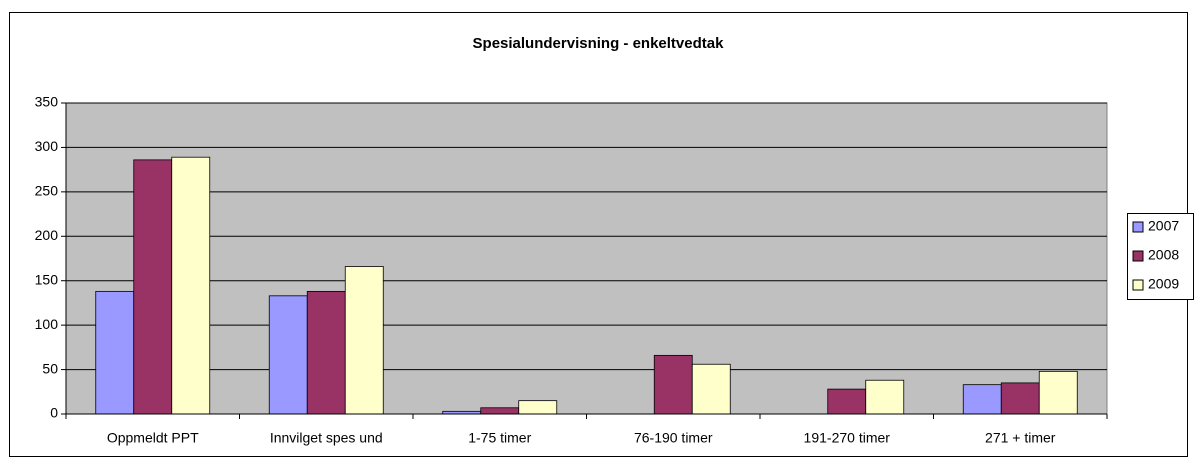  I want to click on y-tick-label: 350, so click(47, 102).